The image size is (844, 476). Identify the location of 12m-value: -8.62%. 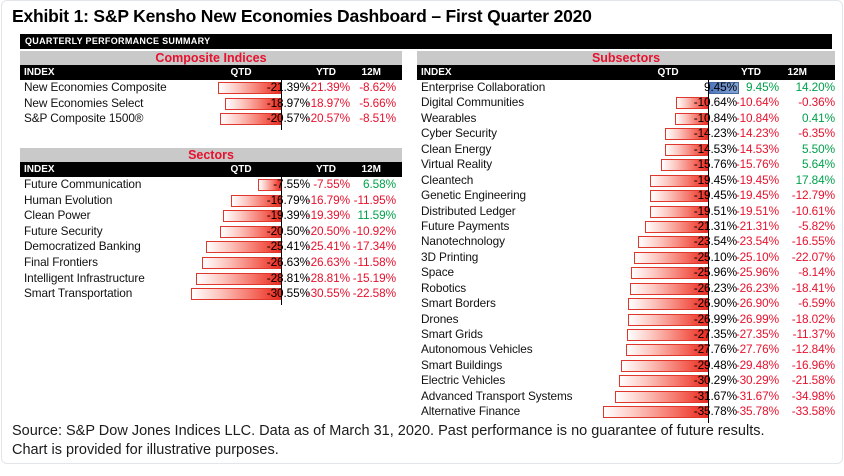
(377, 87).